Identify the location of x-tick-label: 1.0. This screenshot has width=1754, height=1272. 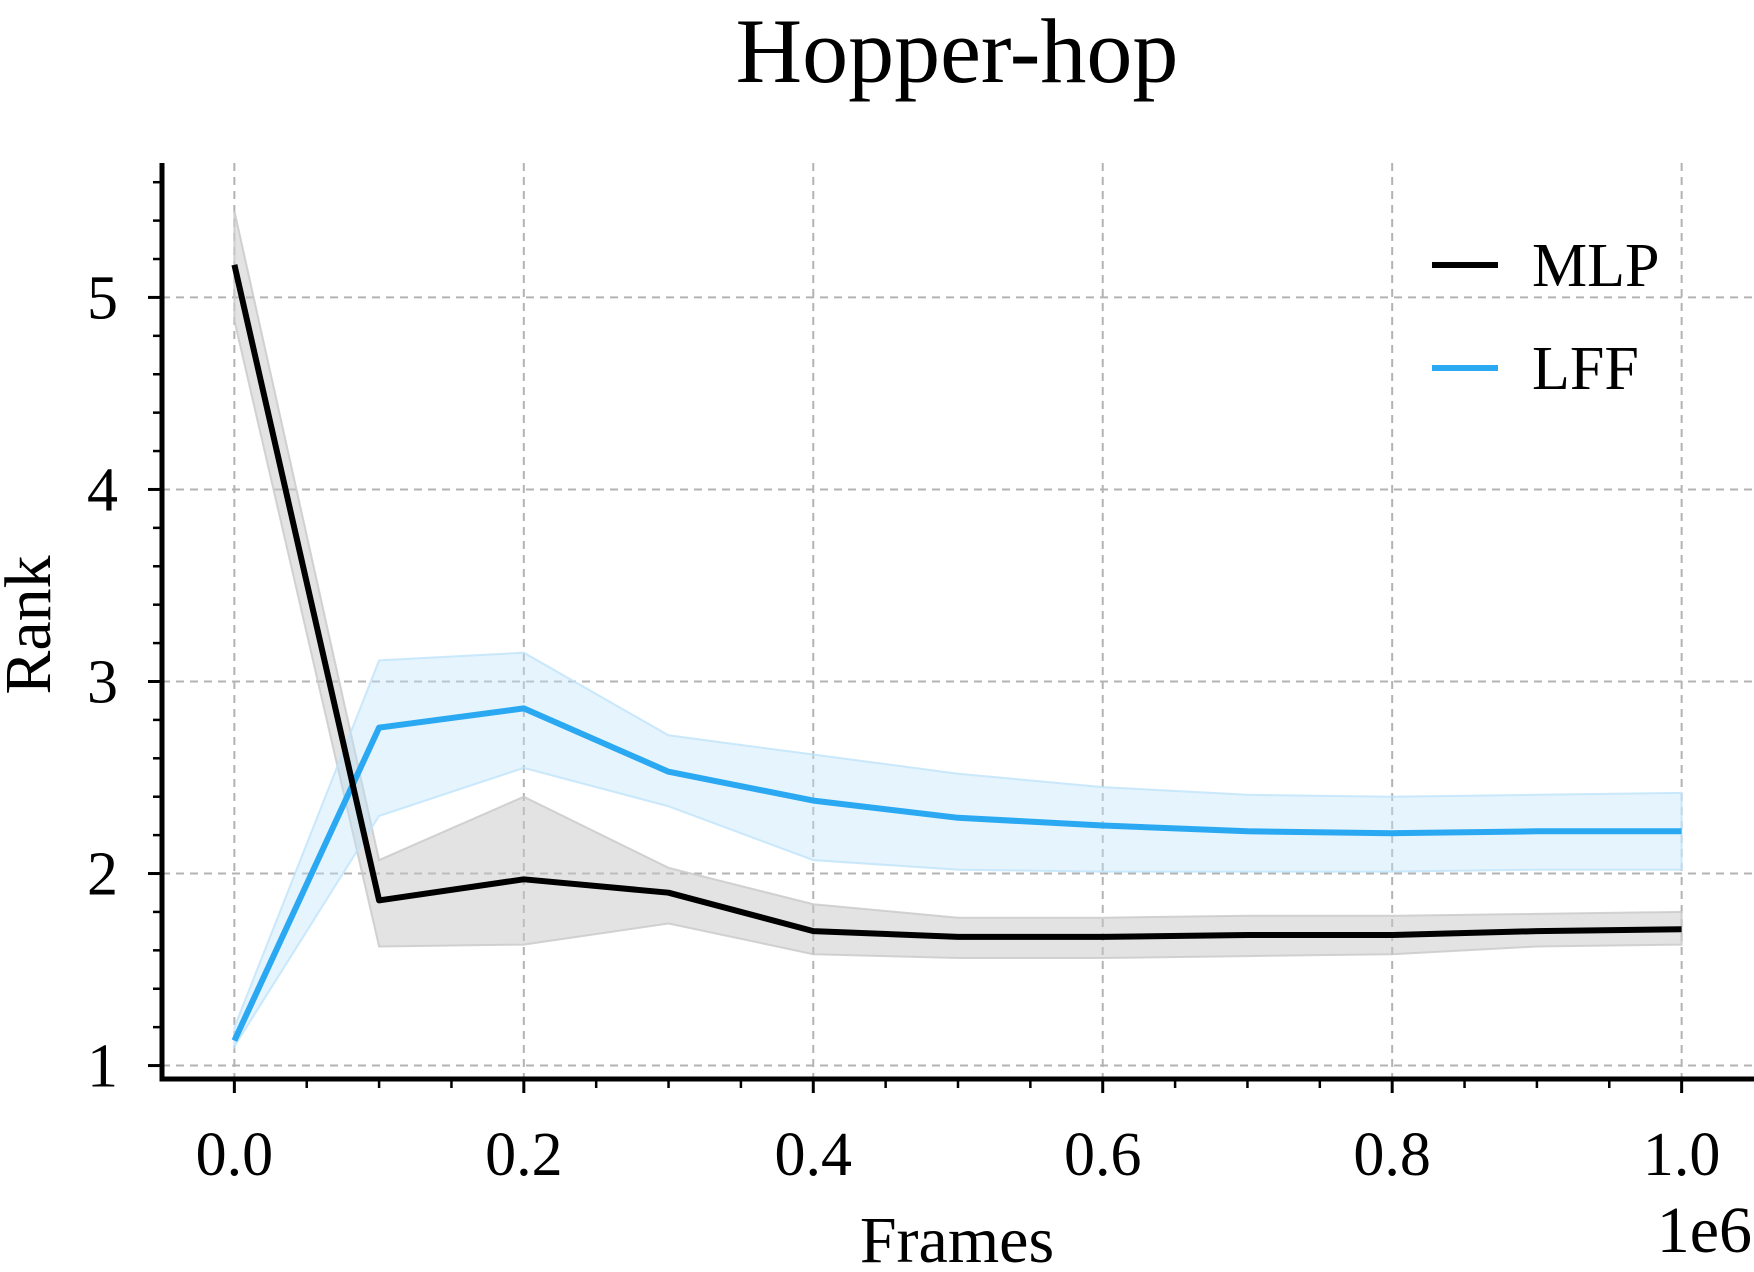
(1682, 1155).